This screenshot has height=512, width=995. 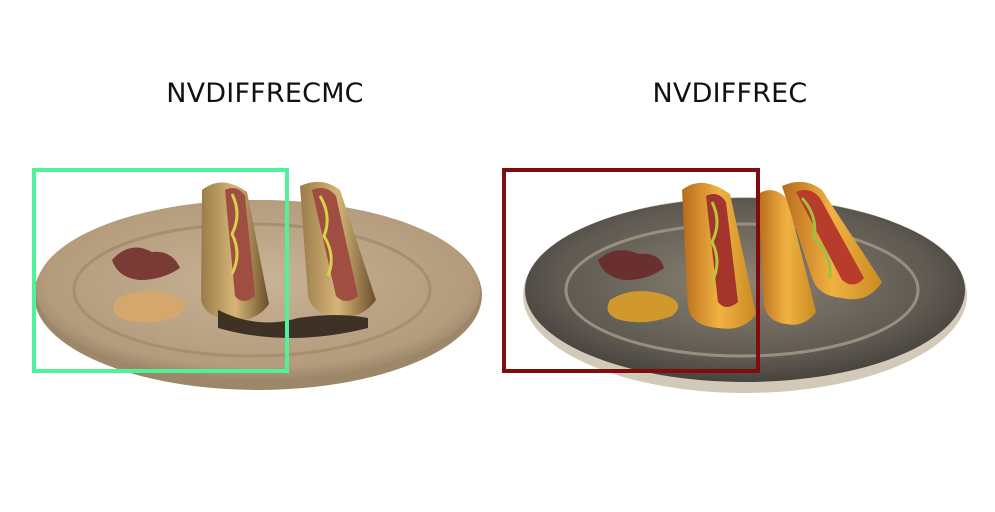 What do you see at coordinates (638, 286) in the screenshot?
I see `sauce-blobs-right` at bounding box center [638, 286].